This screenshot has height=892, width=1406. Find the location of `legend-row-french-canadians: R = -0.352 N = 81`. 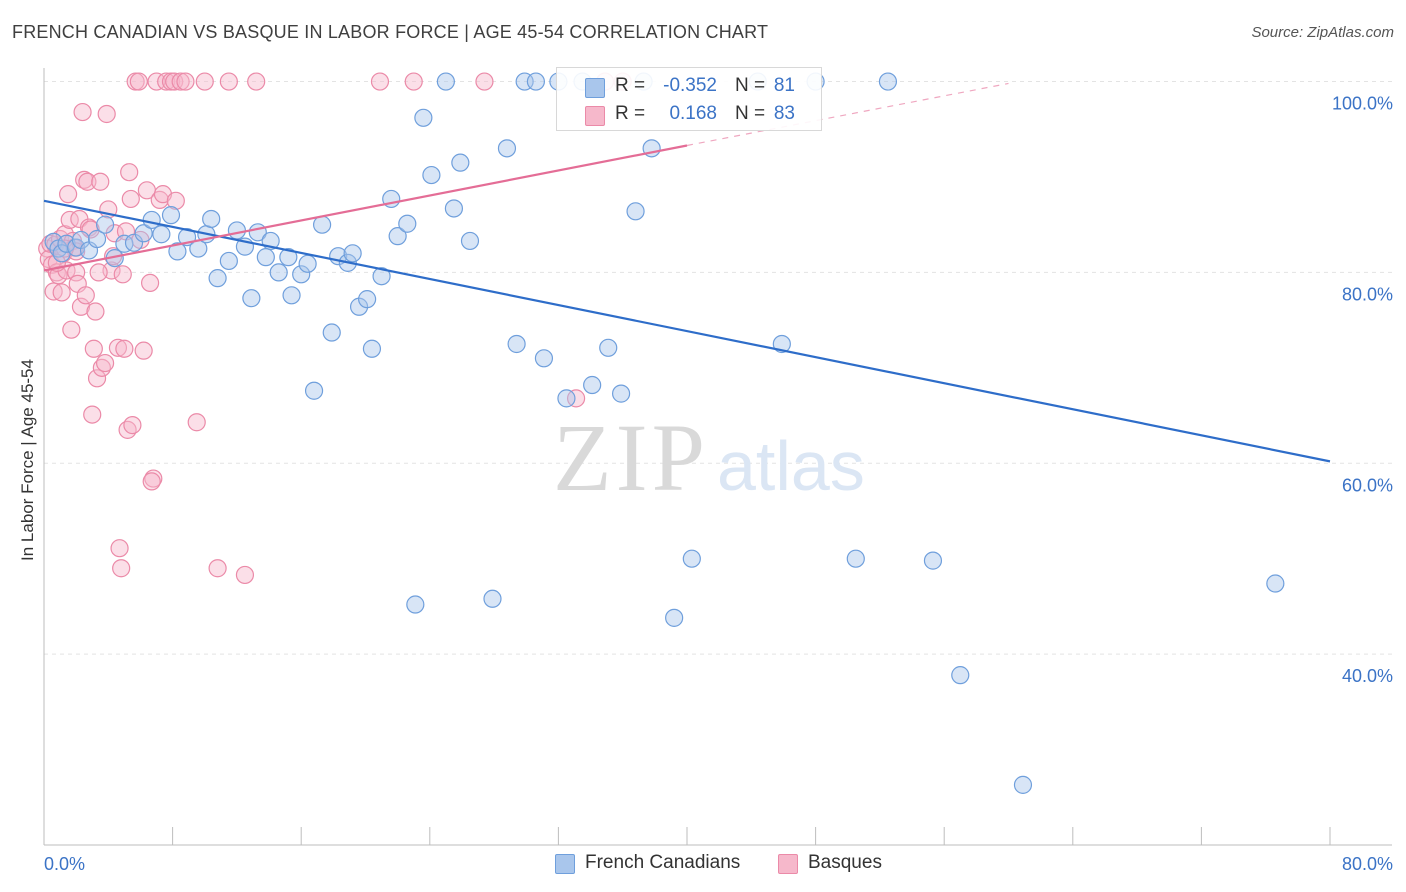

legend-row-french-canadians: R = -0.352 N = 81 is located at coordinates (689, 87).